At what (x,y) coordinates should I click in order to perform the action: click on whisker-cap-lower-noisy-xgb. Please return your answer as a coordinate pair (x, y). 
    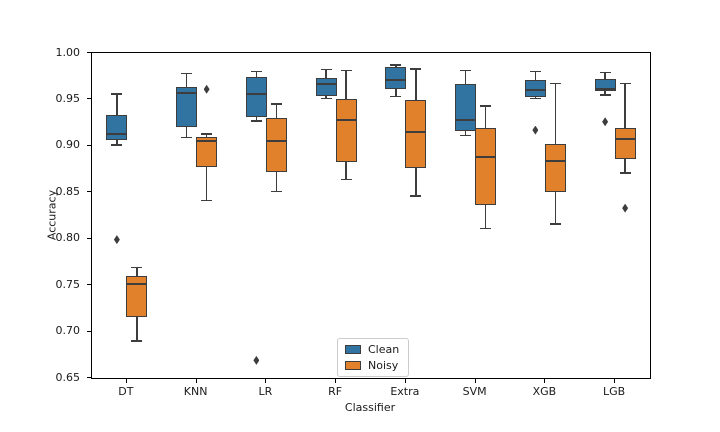
    Looking at the image, I should click on (555, 224).